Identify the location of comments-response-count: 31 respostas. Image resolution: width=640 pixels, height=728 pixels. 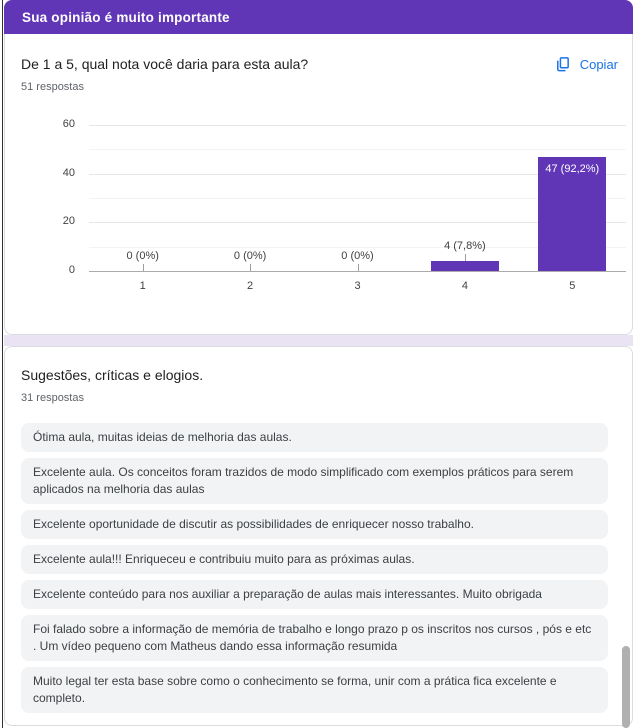
(52, 398).